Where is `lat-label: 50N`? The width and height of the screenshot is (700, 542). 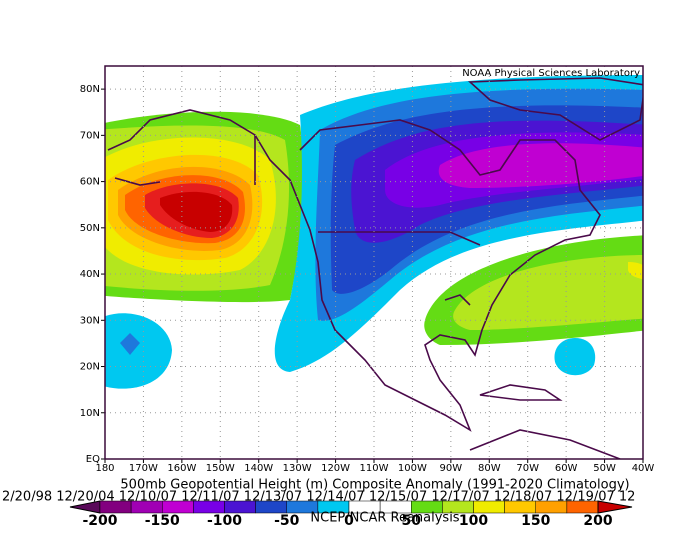
lat-label: 50N is located at coordinates (90, 228).